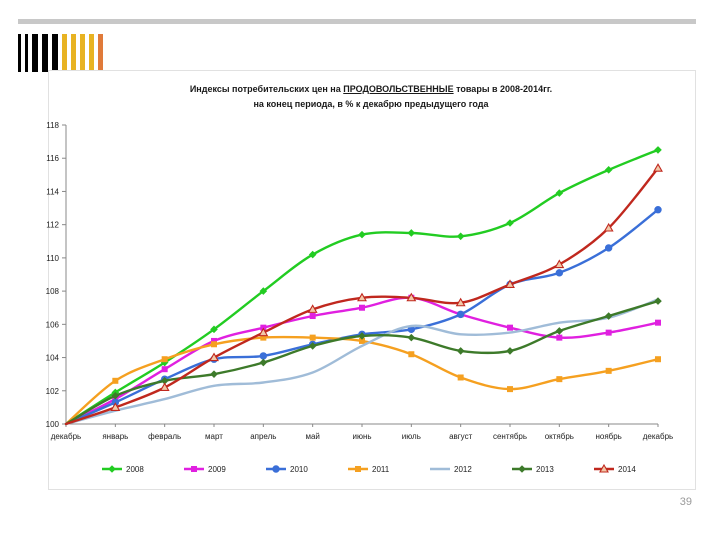 This screenshot has height=540, width=720. What do you see at coordinates (463, 469) in the screenshot?
I see `legend-label-2012: 2012` at bounding box center [463, 469].